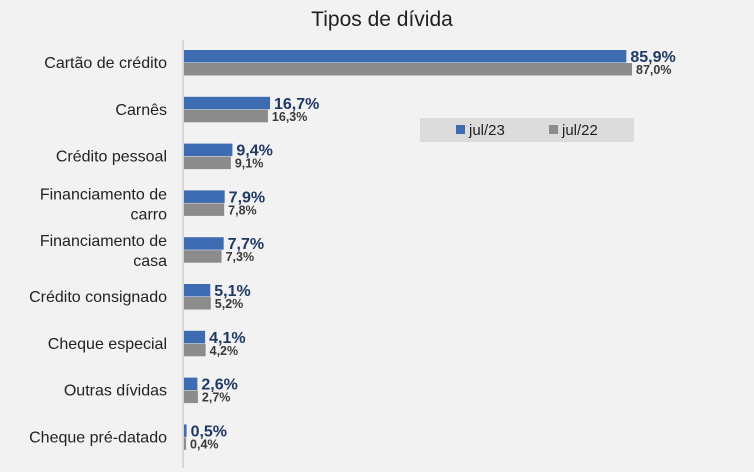 This screenshot has width=754, height=472. Describe the element at coordinates (232, 291) in the screenshot. I see `data-label-jul23: 5,1%` at that location.